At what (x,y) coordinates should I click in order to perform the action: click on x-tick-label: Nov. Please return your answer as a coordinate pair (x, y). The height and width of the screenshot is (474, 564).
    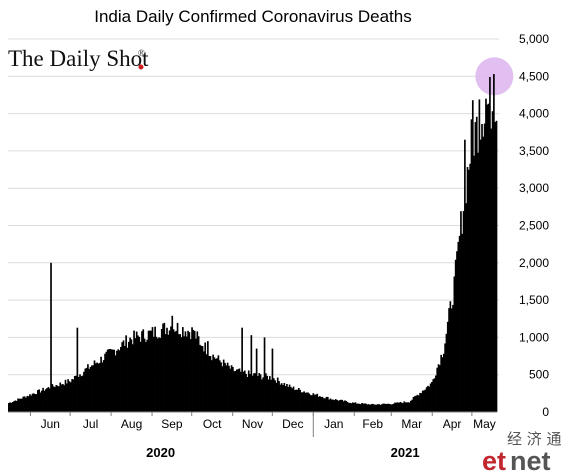
    Looking at the image, I should click on (252, 424).